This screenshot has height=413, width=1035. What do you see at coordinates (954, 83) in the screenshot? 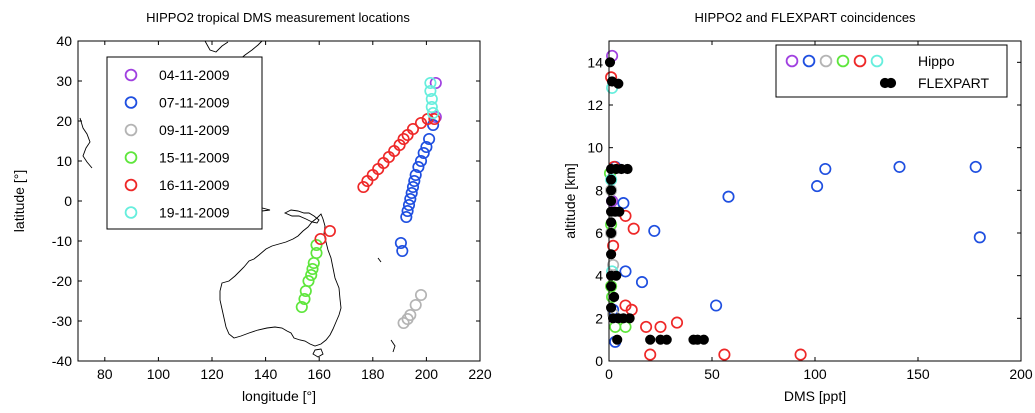
I see `legend-label-flexpart: FLEXPART` at bounding box center [954, 83].